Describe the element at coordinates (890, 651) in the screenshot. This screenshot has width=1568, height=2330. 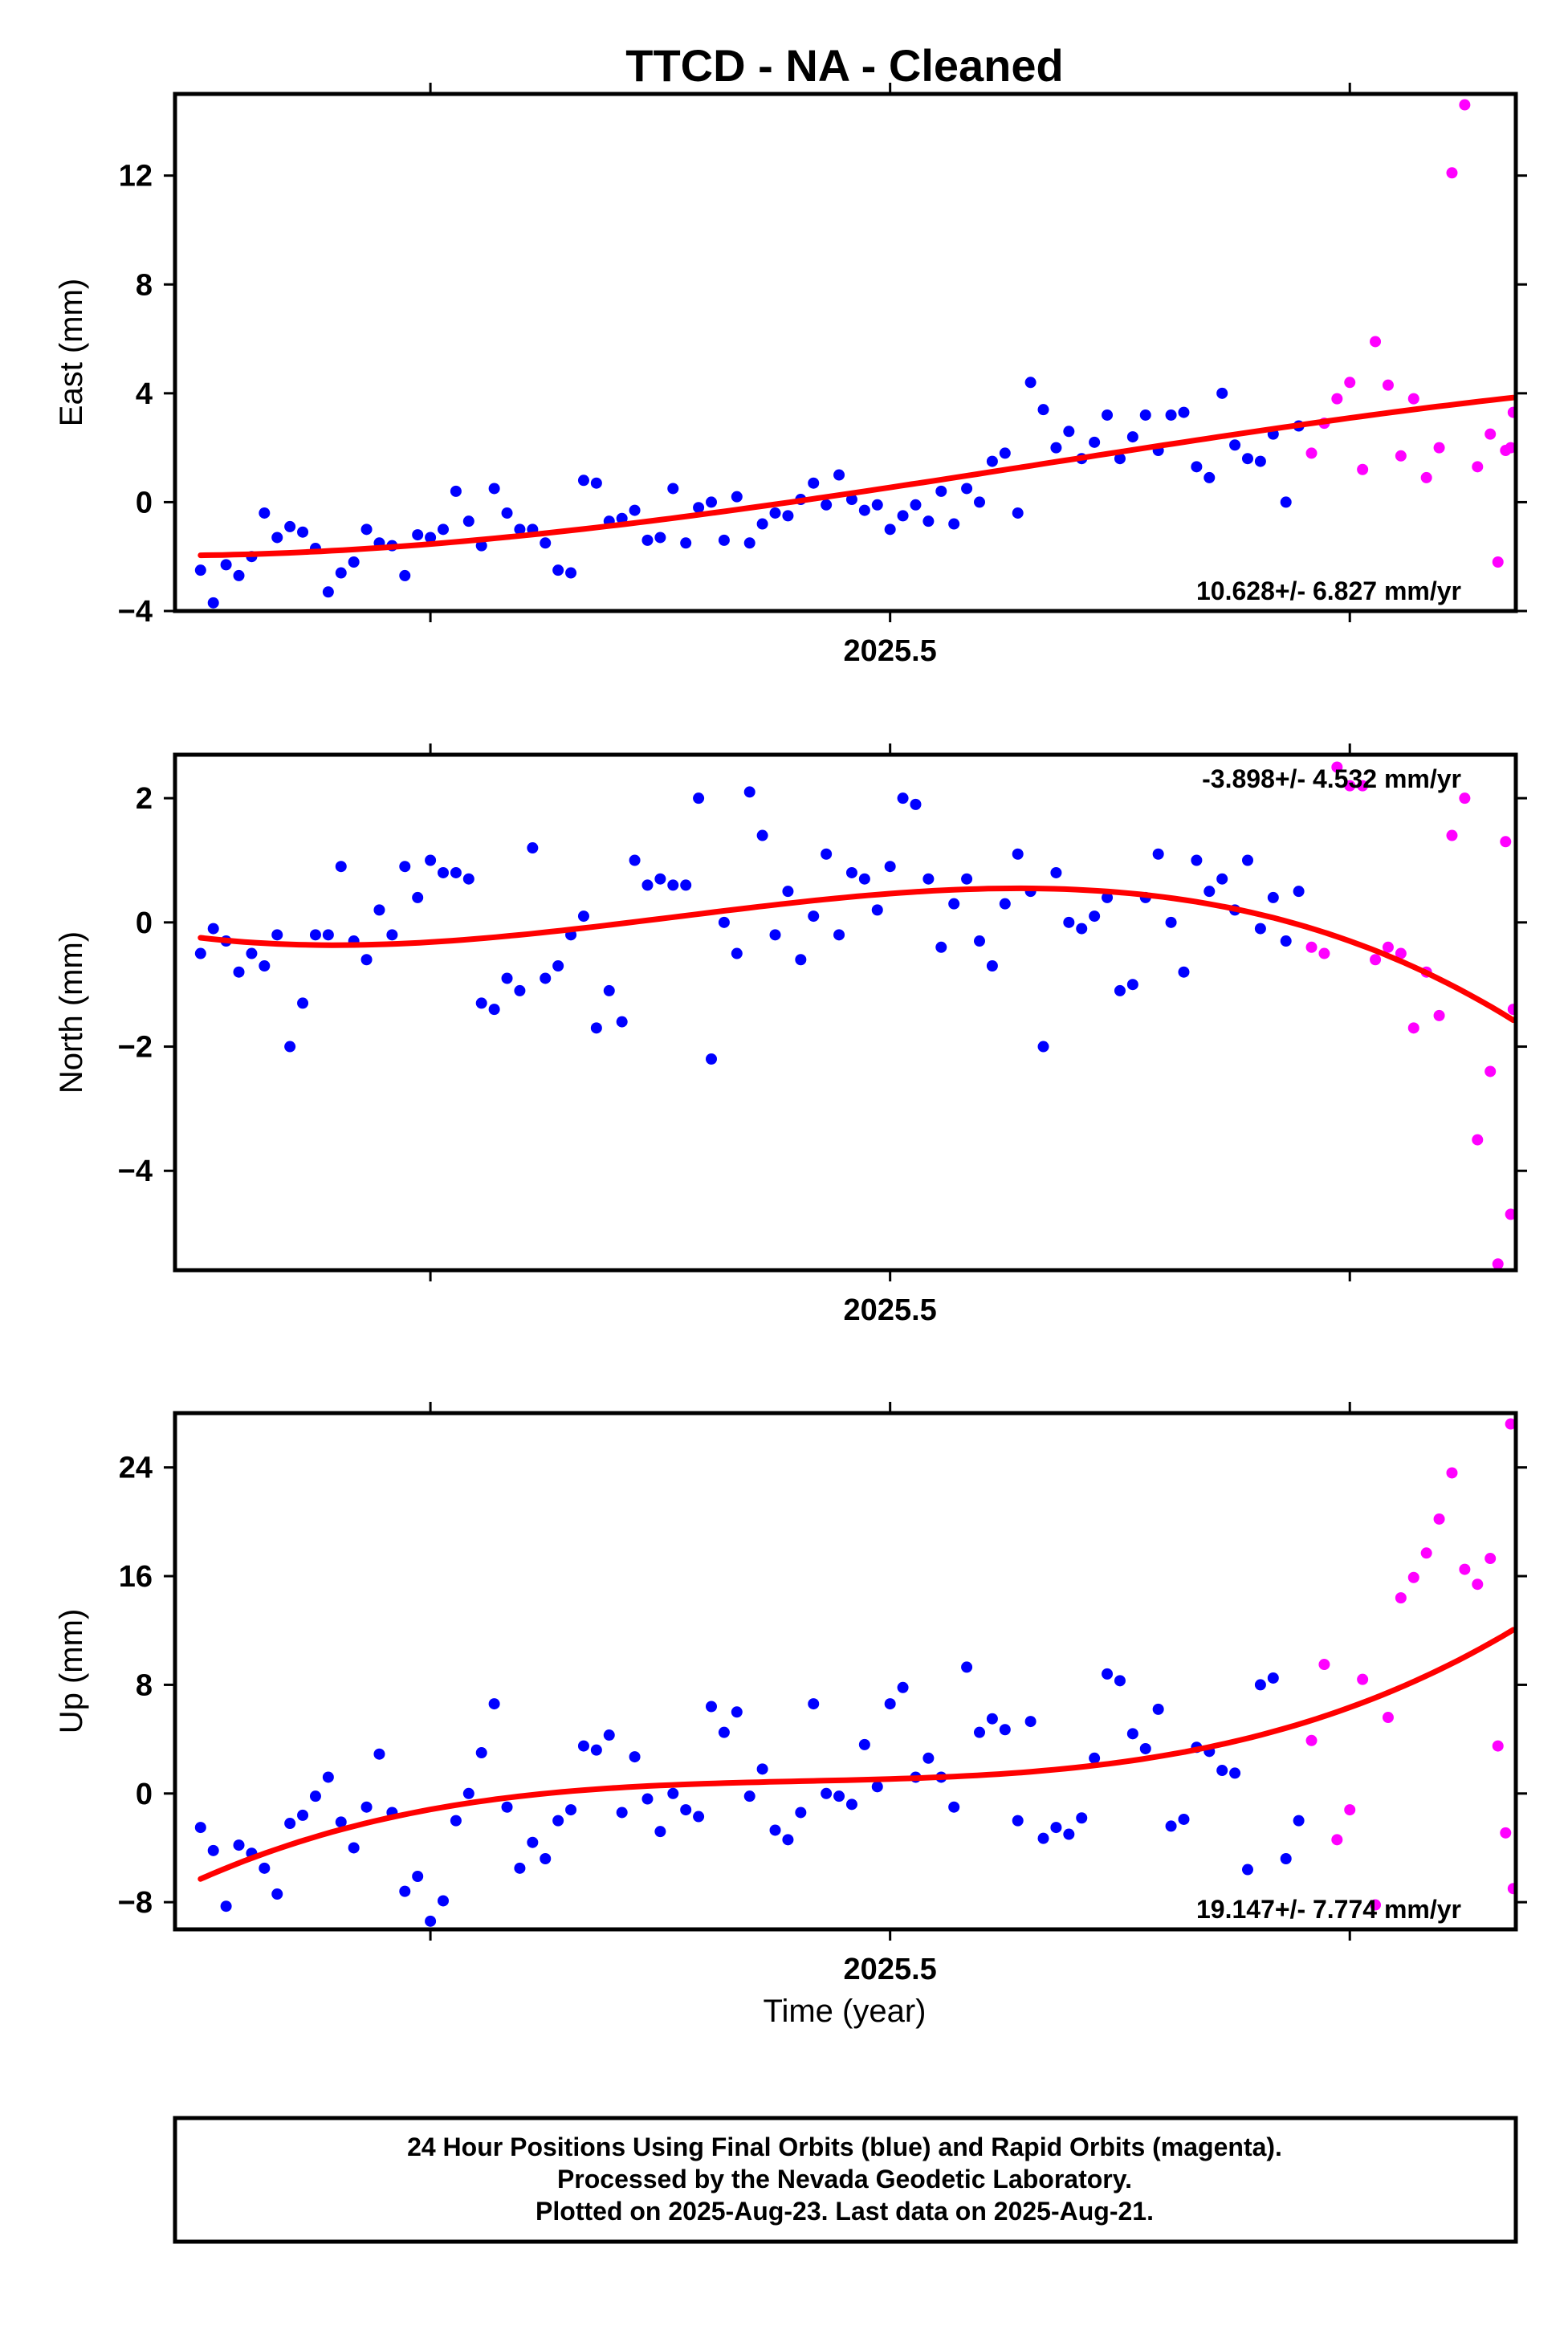
I see `x-tick-label: 2025.5` at that location.